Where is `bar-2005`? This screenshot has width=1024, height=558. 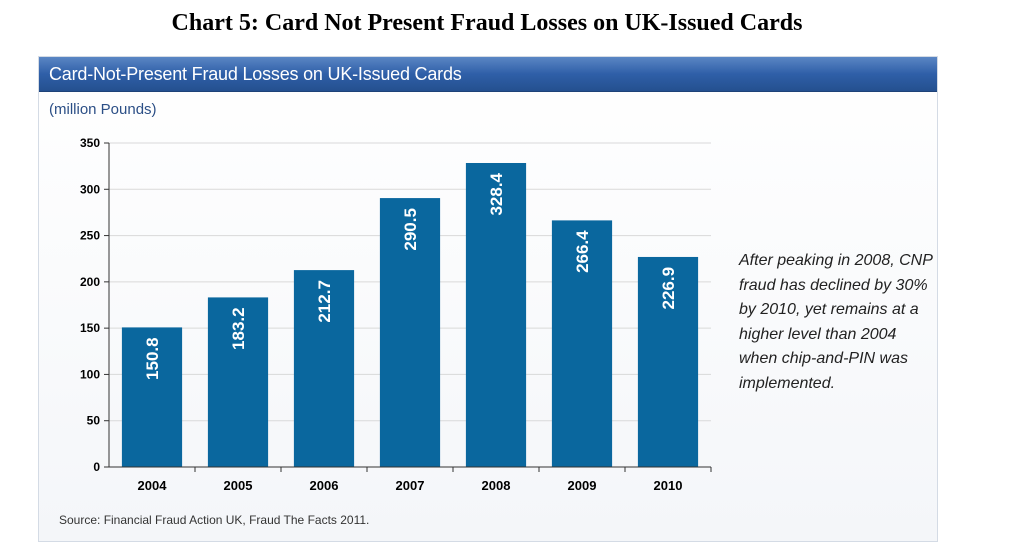 bar-2005 is located at coordinates (238, 382).